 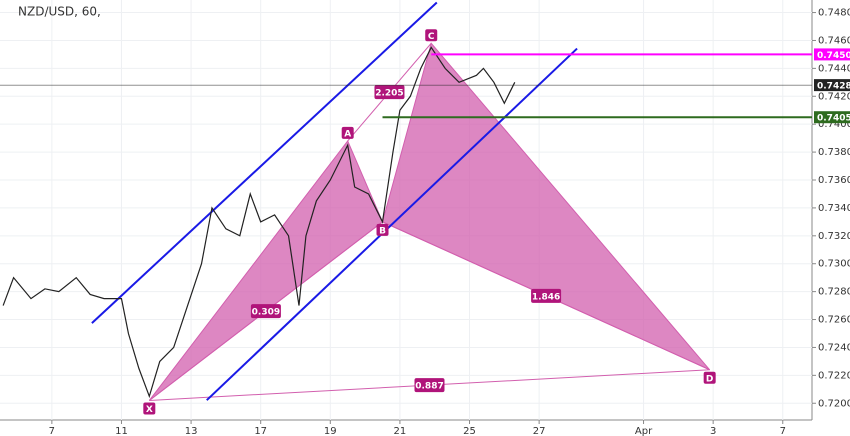 I want to click on price-tag-label: 0.7405, so click(x=833, y=119).